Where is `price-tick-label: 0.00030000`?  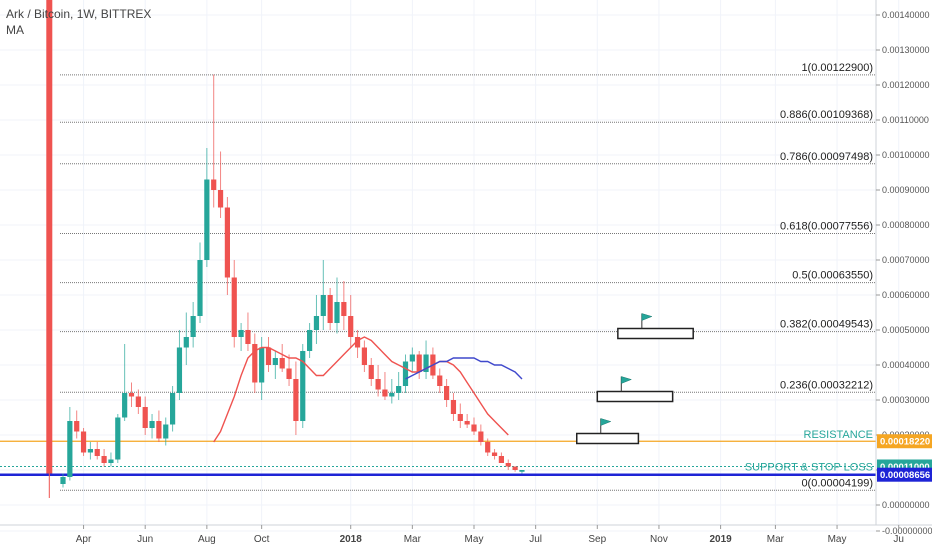
price-tick-label: 0.00030000 is located at coordinates (906, 400).